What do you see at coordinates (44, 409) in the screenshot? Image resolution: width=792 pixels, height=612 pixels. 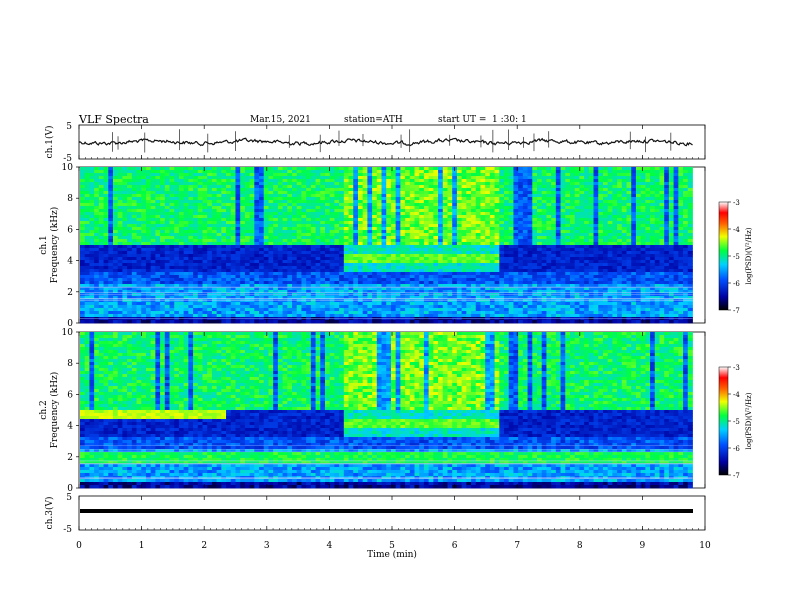 I see `ch2-spec-ylabel-top: ch.2` at bounding box center [44, 409].